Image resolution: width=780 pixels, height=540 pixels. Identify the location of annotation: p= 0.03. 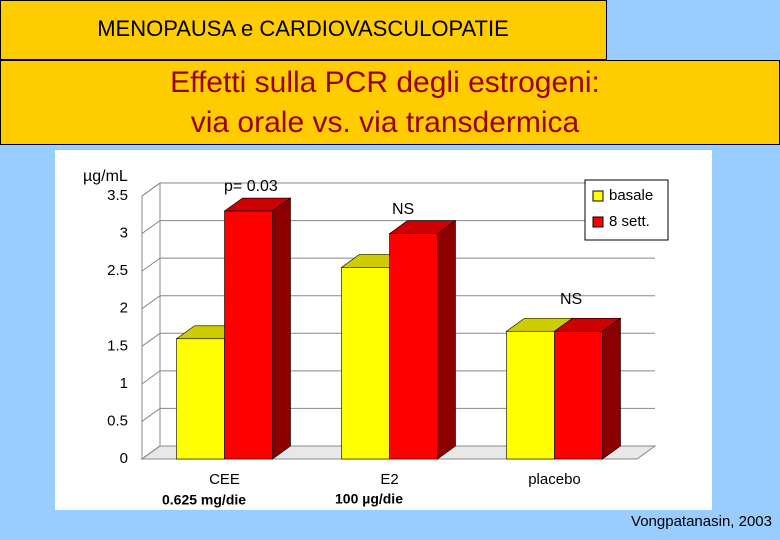
(251, 186).